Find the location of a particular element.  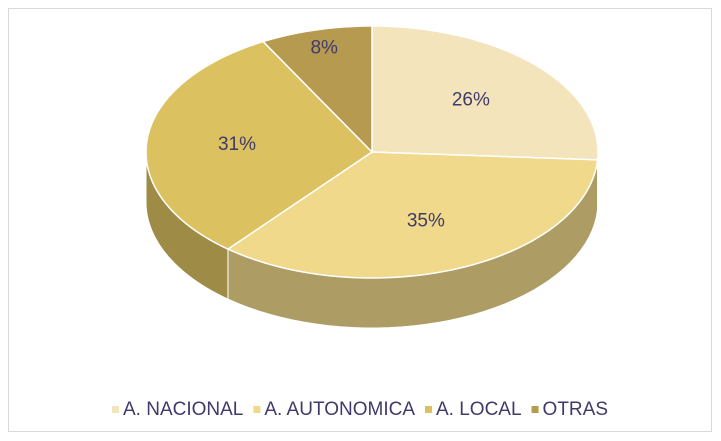

data-label: 31% is located at coordinates (237, 144).